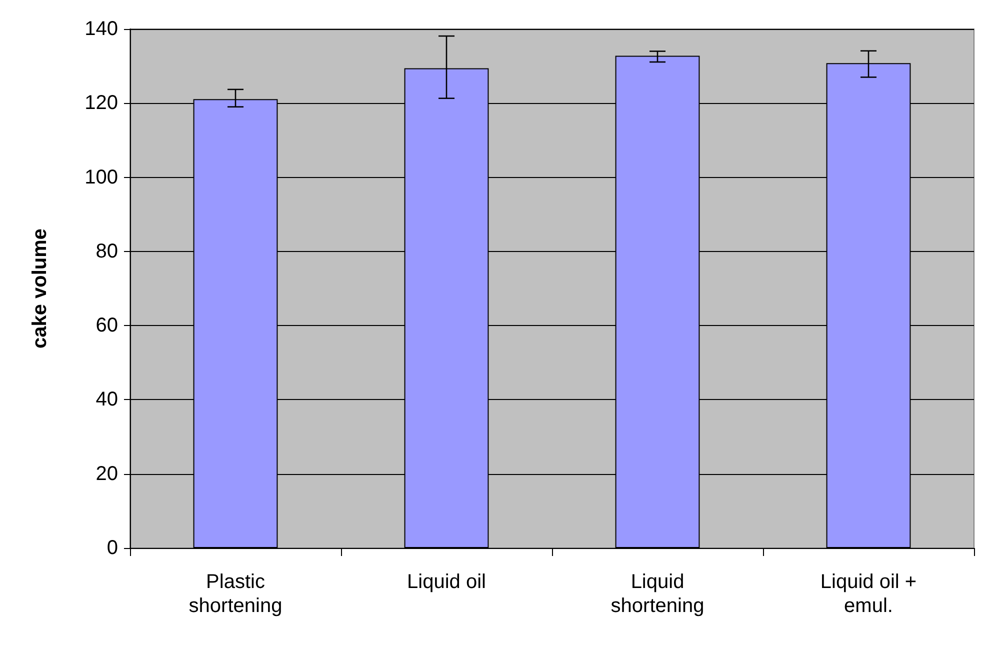 The height and width of the screenshot is (650, 998). I want to click on y-tick-label: 0, so click(112, 548).